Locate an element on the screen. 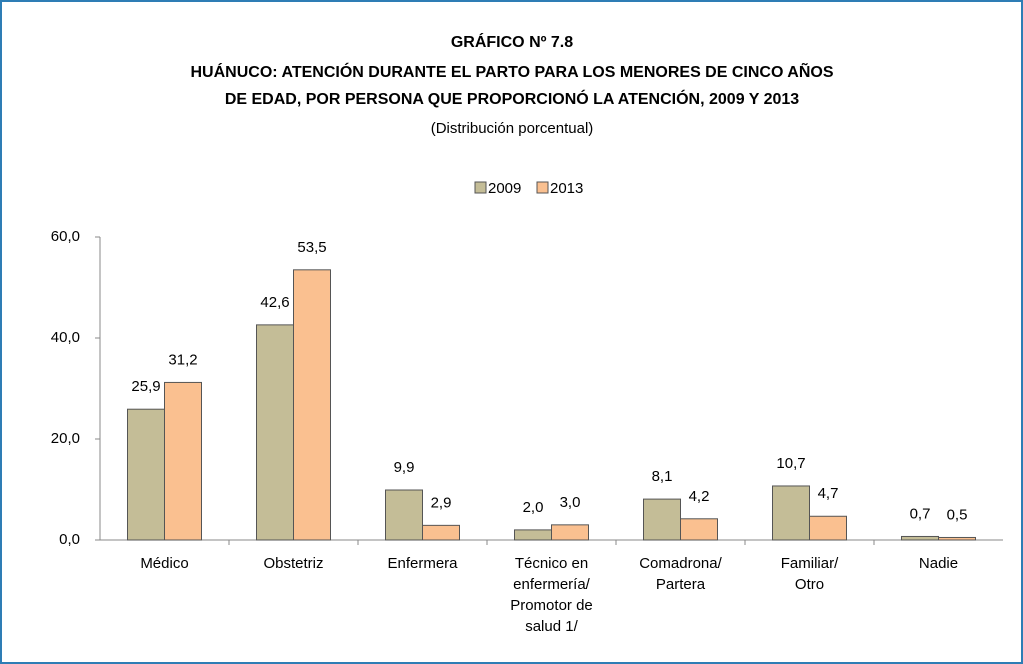 This screenshot has width=1023, height=664. y-tick-label: 40,0 is located at coordinates (65, 337).